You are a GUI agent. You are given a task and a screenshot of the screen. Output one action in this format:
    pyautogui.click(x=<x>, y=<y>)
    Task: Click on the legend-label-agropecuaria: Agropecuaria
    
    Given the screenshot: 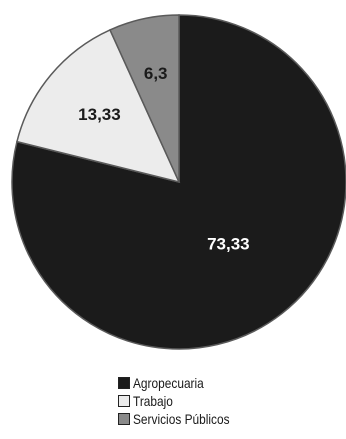 What is the action you would take?
    pyautogui.click(x=168, y=383)
    